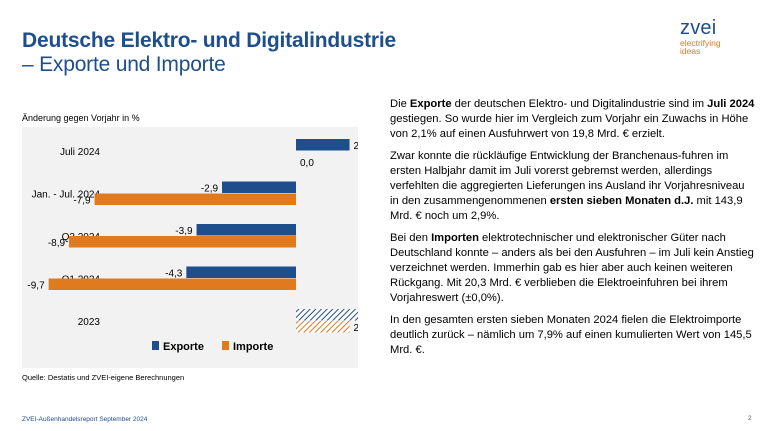  Describe the element at coordinates (356, 146) in the screenshot. I see `export-value-label: 2,1` at that location.